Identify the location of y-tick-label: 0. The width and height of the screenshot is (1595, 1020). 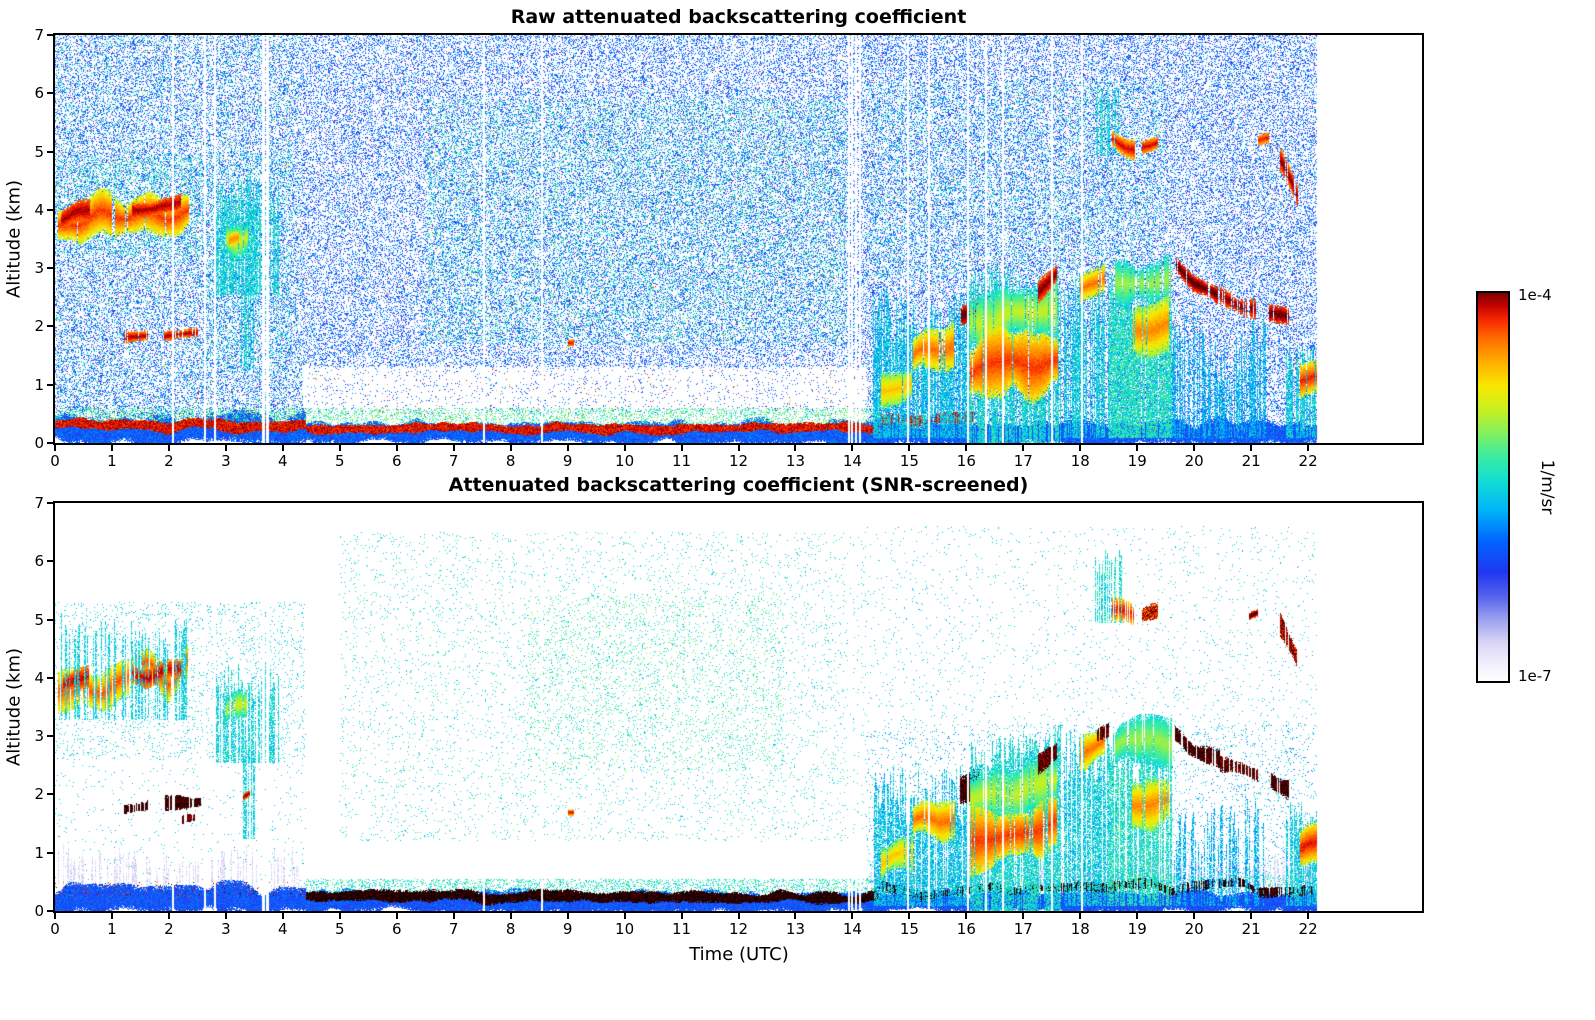
(39, 911).